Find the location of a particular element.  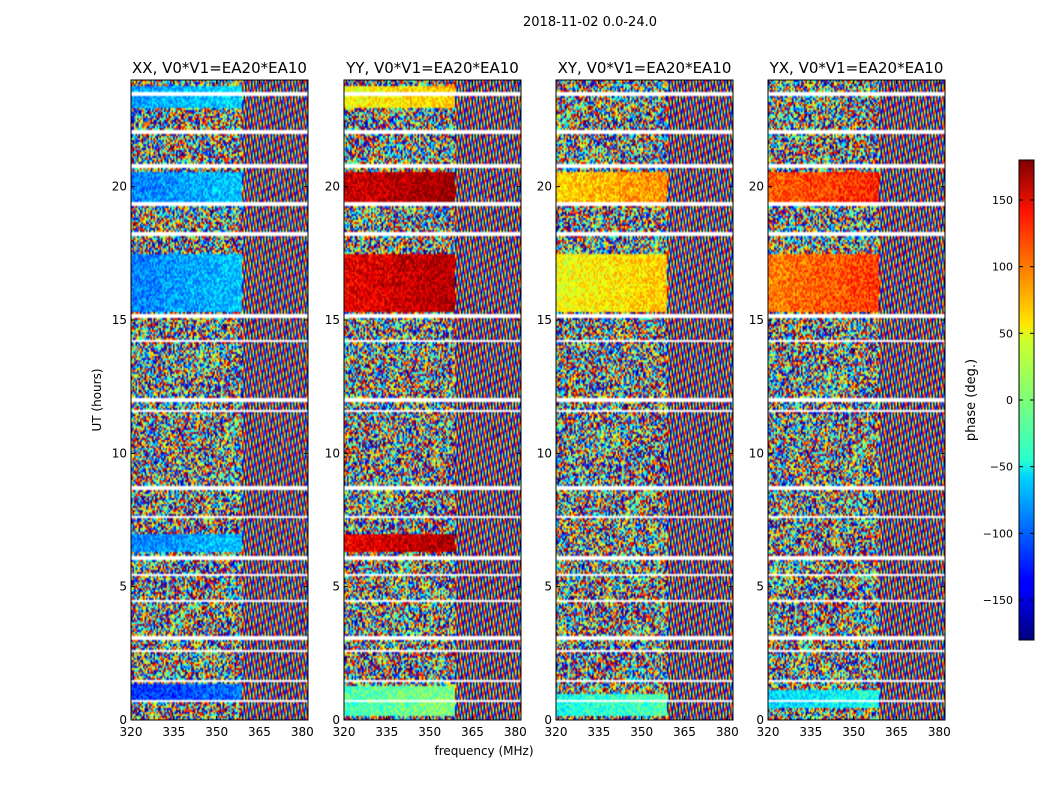

colorbar-tick-label: −100 is located at coordinates (998, 533).